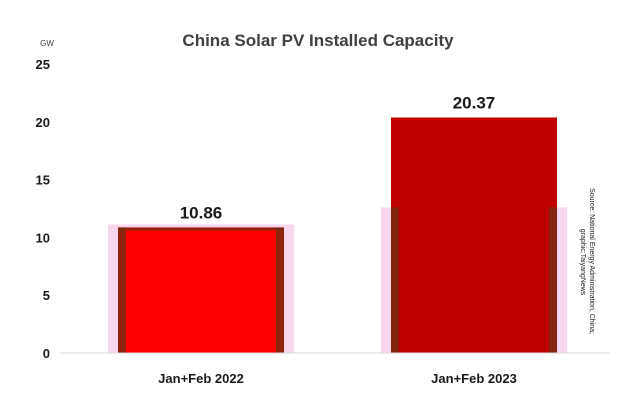 Image resolution: width=640 pixels, height=409 pixels. Describe the element at coordinates (43, 209) in the screenshot. I see `y-axis-ticks: 0 5 10 15 20 25` at that location.